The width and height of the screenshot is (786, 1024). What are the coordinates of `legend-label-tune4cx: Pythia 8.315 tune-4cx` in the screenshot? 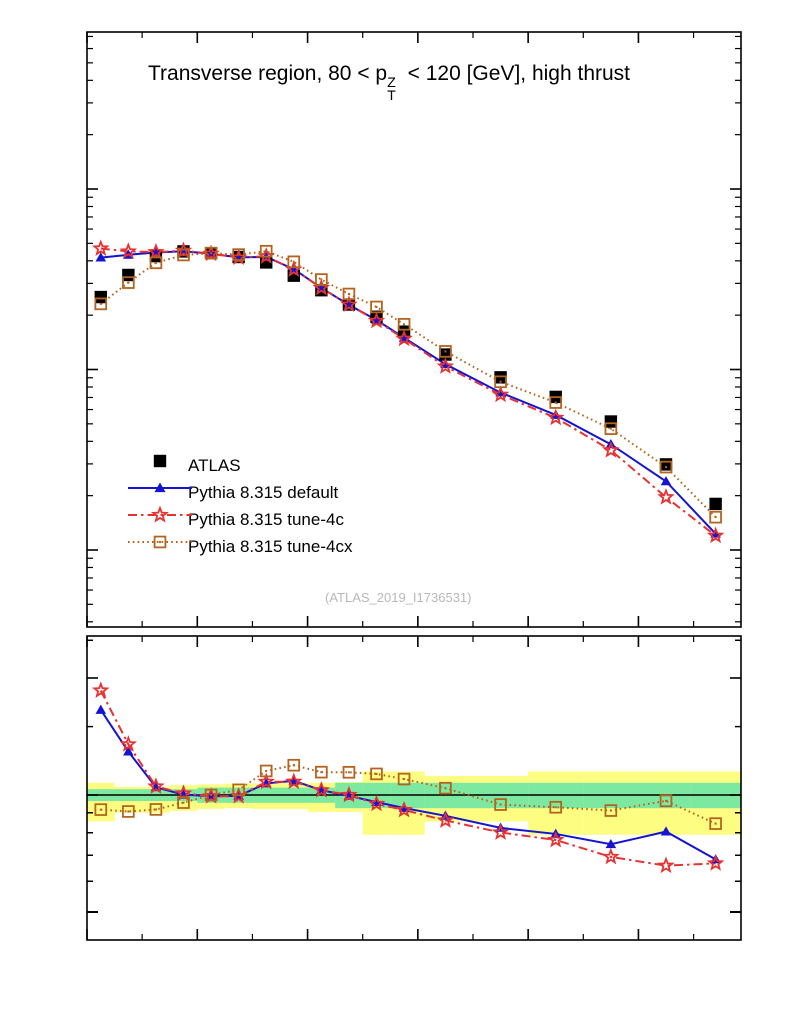 It's located at (270, 546).